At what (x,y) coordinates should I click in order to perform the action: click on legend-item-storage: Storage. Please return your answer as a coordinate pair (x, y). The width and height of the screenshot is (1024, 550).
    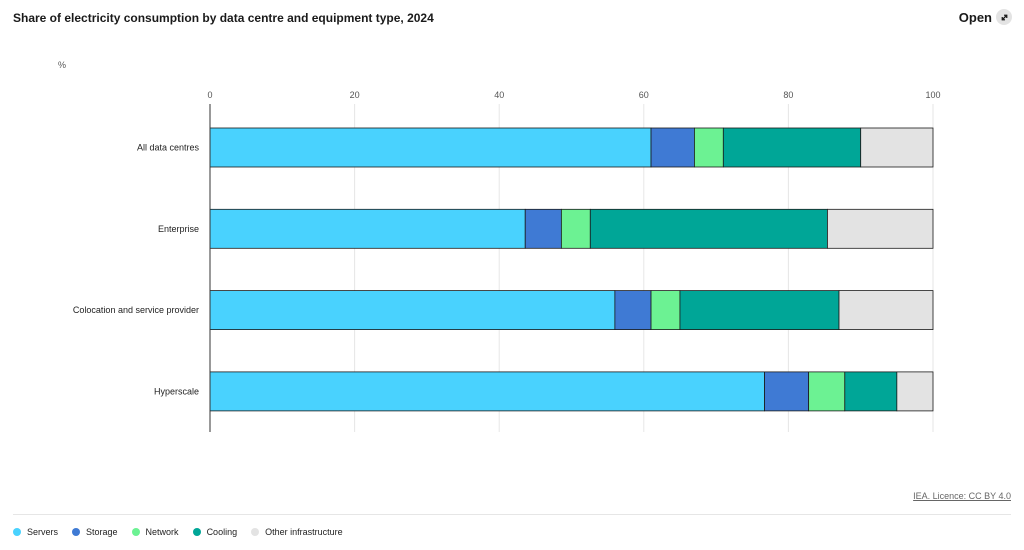
    Looking at the image, I should click on (95, 532).